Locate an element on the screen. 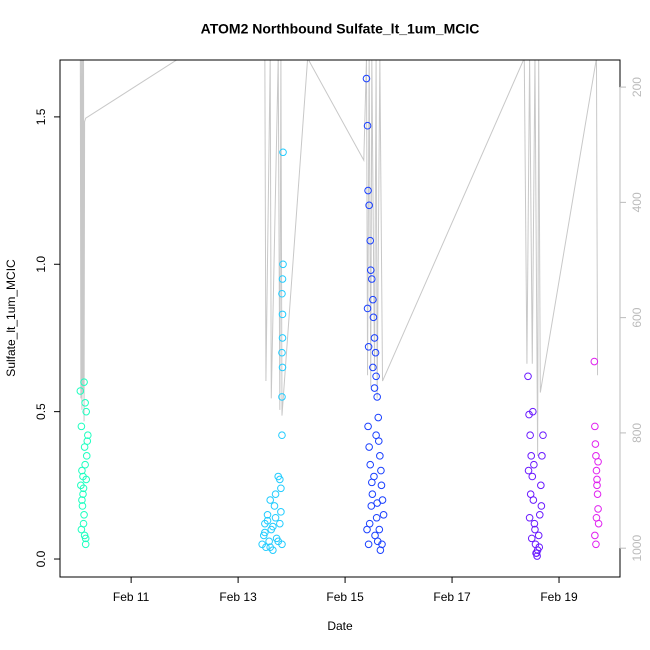 The image size is (650, 650). x-axis-label: Date is located at coordinates (340, 626).